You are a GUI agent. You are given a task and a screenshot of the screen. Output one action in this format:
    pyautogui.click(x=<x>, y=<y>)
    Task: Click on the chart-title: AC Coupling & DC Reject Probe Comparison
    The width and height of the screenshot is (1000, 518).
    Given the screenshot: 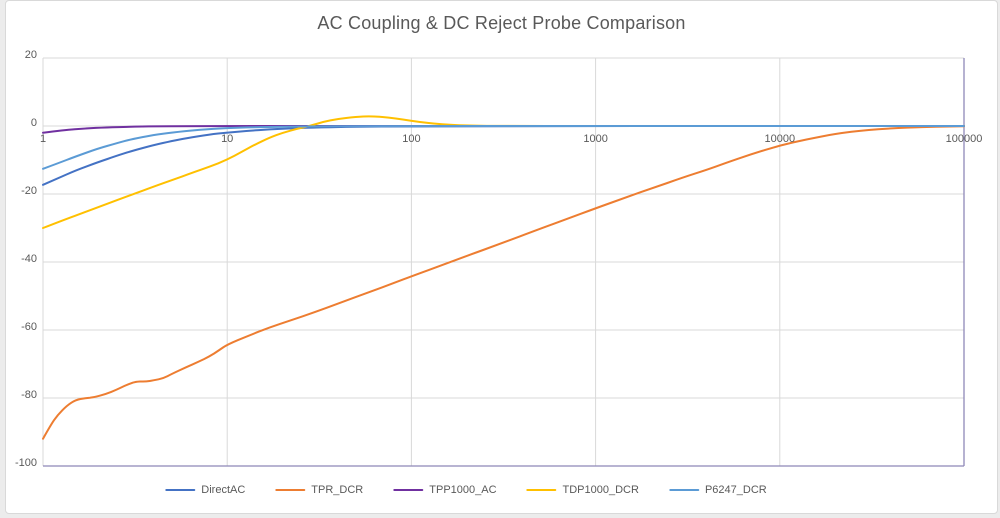 What is the action you would take?
    pyautogui.click(x=501, y=23)
    